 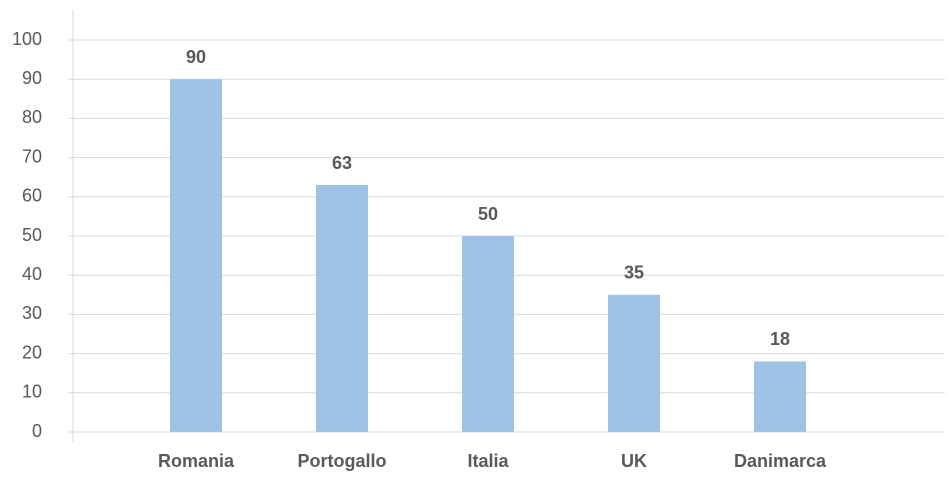 I want to click on y-tick-label: 50, so click(x=32, y=235).